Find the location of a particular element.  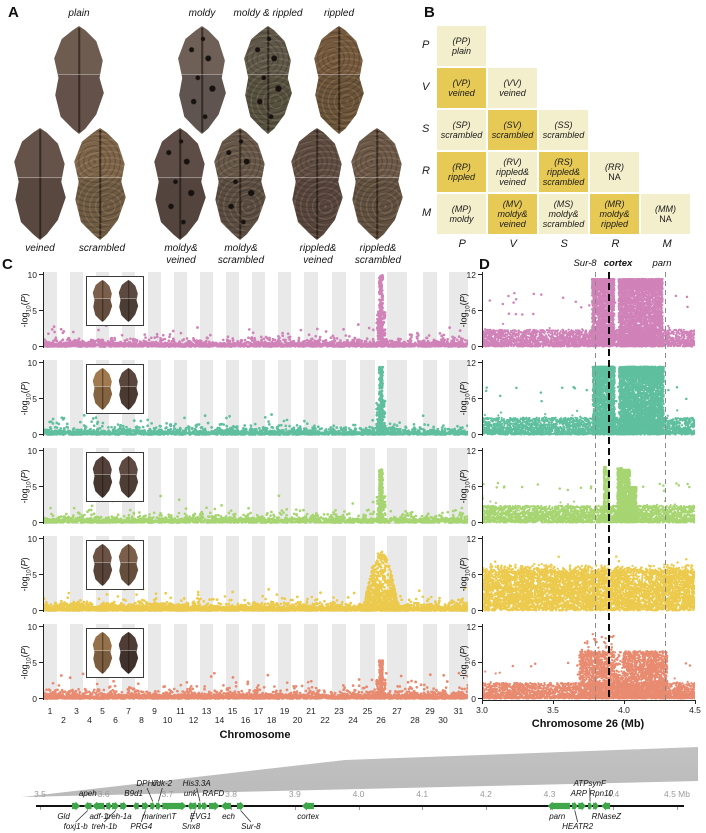

d-row2-ticklabel: 6 is located at coordinates (473, 398).